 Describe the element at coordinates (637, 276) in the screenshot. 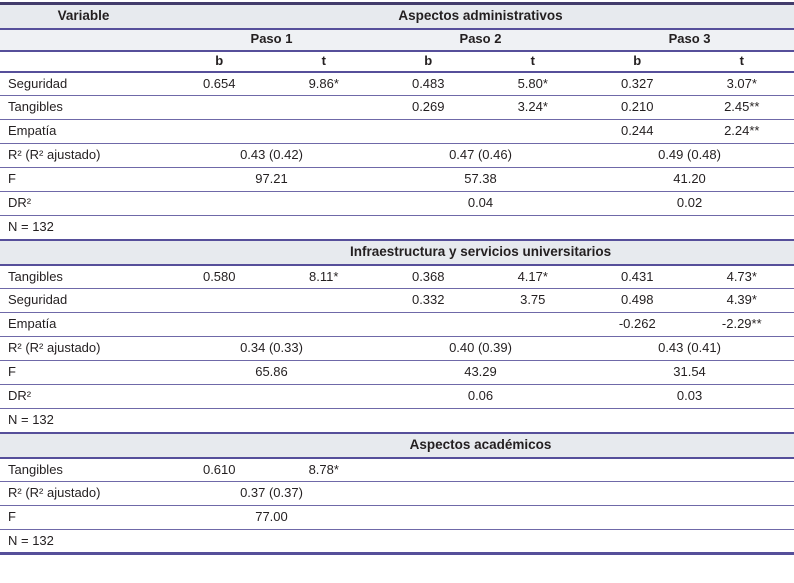

I see `cell-value: 0.431` at that location.